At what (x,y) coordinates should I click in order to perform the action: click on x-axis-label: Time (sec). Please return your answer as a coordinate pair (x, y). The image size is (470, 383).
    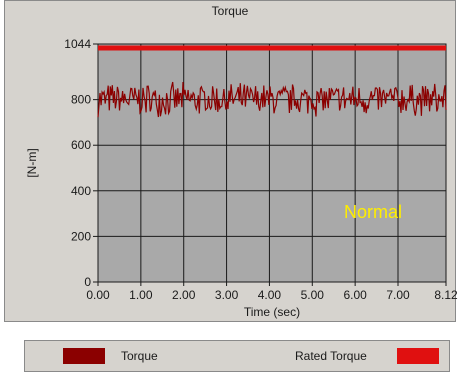
    Looking at the image, I should click on (272, 312).